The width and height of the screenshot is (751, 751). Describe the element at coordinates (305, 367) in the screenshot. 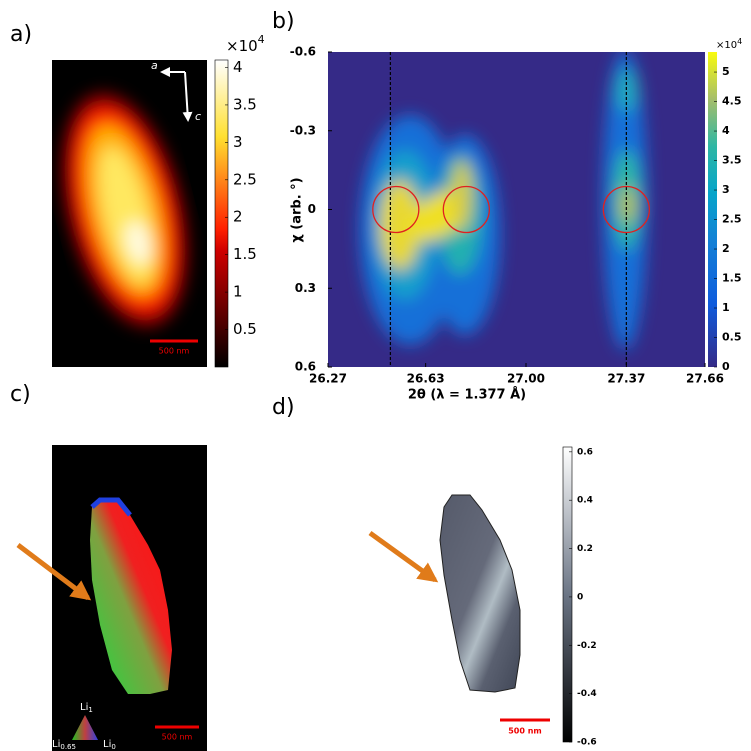

I see `y-tick-label: 0.6` at that location.